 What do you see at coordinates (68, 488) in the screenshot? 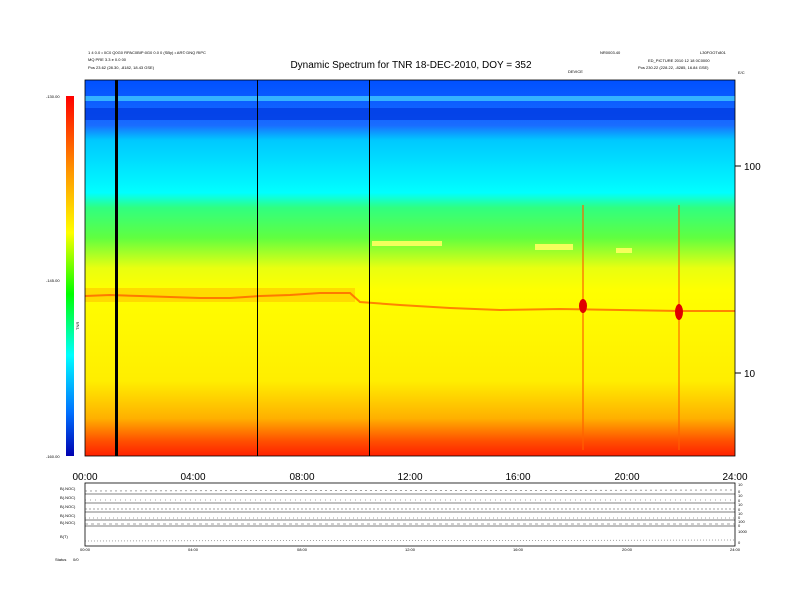
I see `lower-label-1: B(.NOC)` at bounding box center [68, 488].